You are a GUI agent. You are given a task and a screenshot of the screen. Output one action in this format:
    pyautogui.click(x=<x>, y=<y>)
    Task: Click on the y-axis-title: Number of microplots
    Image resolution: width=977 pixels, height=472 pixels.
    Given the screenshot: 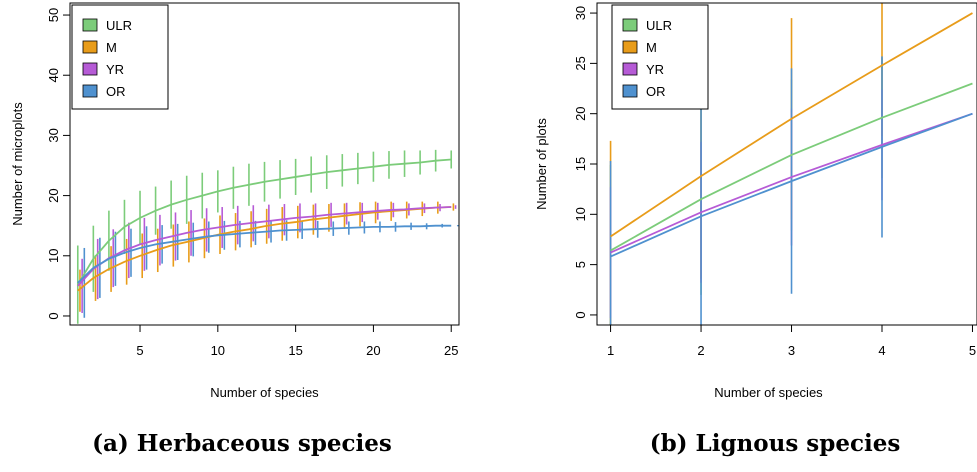 What is the action you would take?
    pyautogui.click(x=17, y=164)
    